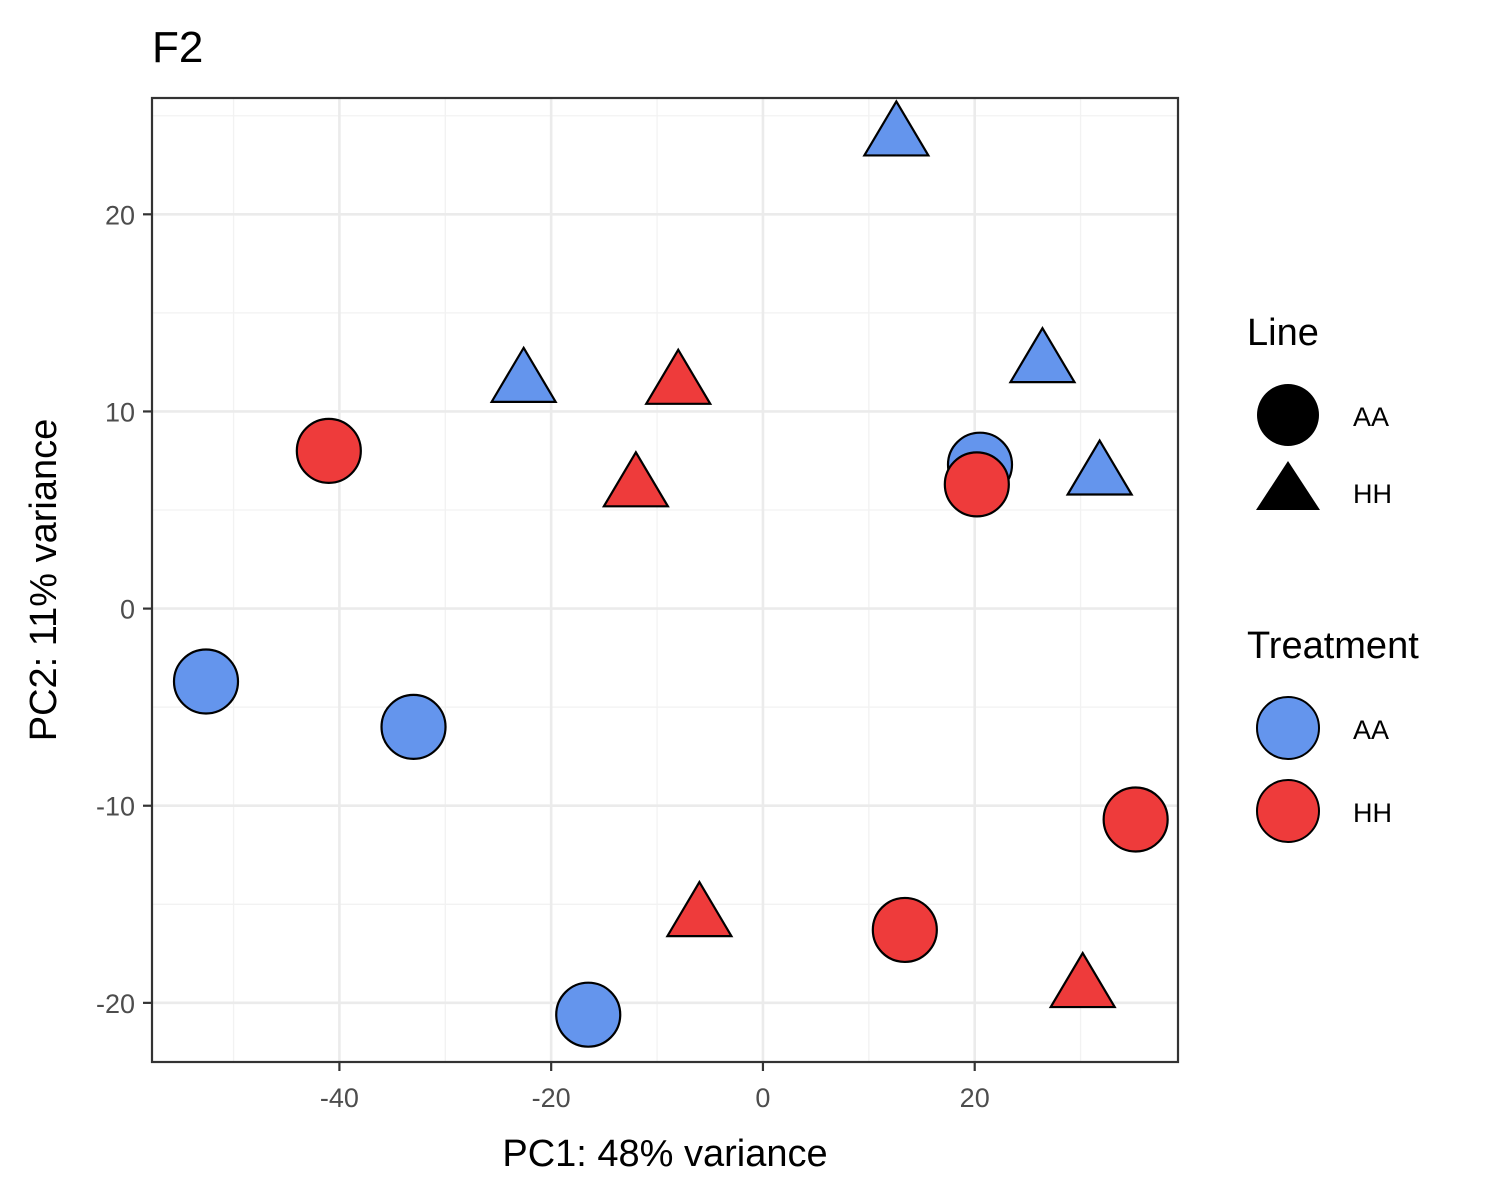 This screenshot has height=1200, width=1500. Describe the element at coordinates (115, 807) in the screenshot. I see `y-tick-label: -10` at that location.